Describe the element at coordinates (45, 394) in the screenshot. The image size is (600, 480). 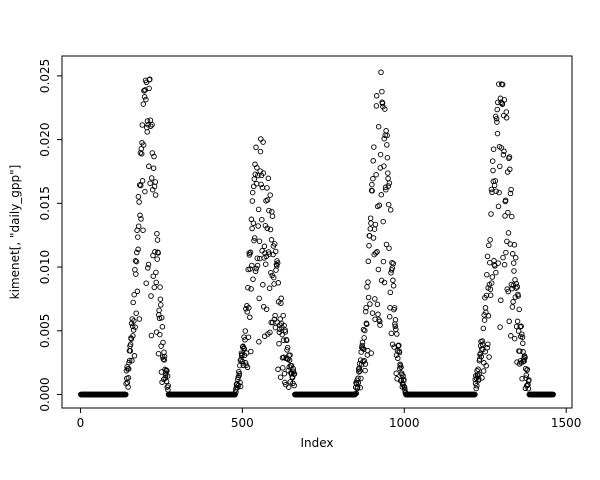
I see `y-tick-label: 0.000` at that location.